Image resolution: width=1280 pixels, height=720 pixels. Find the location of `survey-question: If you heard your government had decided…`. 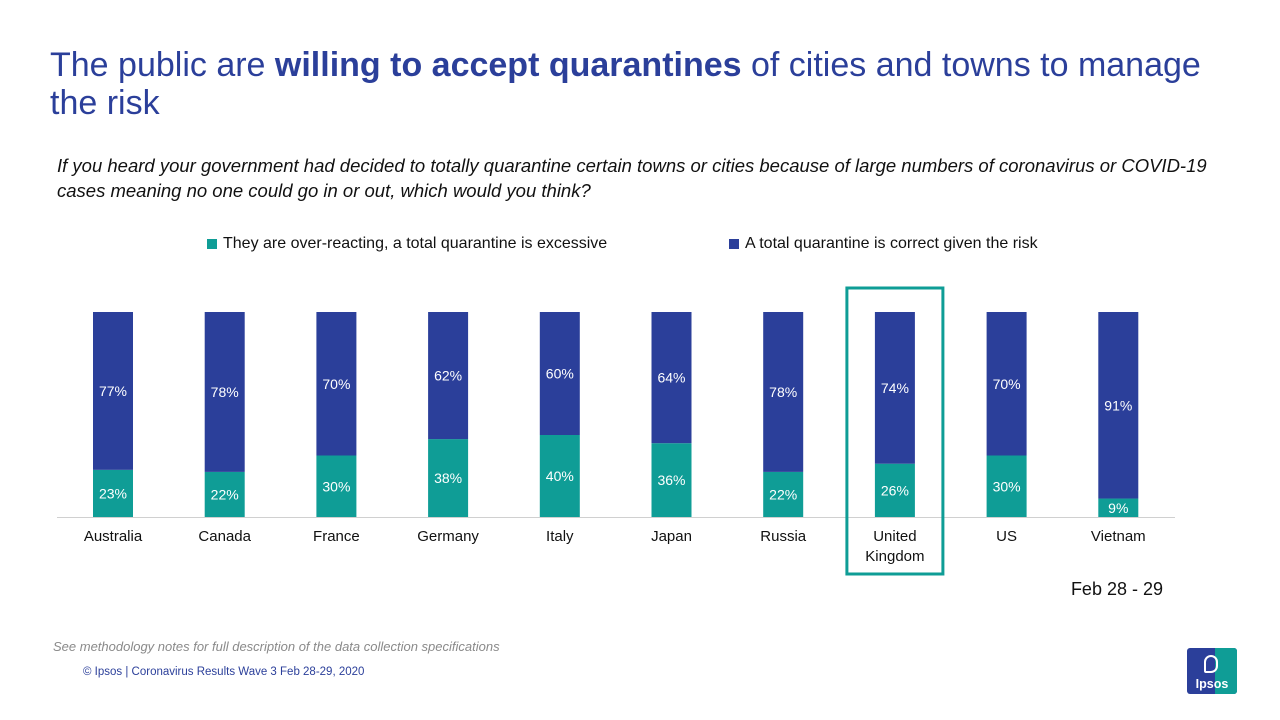

survey-question: If you heard your government had decided… is located at coordinates (632, 178).